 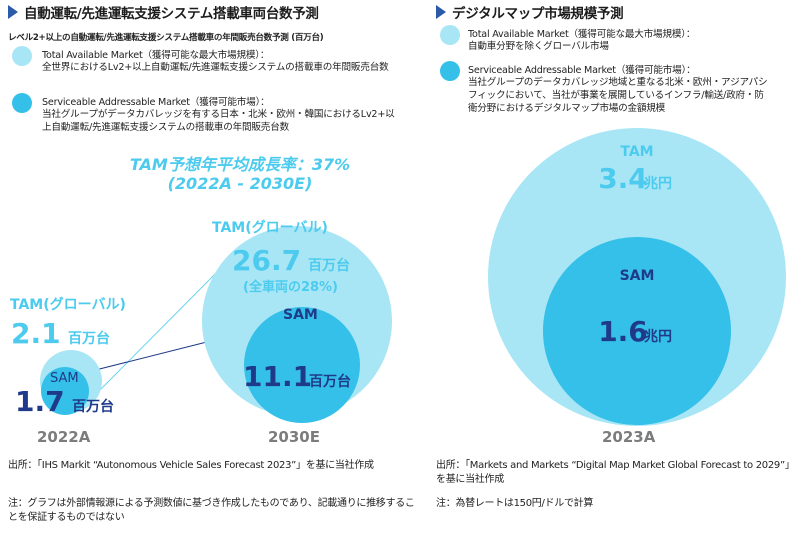 I want to click on tam-2023a-unit: 兆円, so click(x=658, y=184).